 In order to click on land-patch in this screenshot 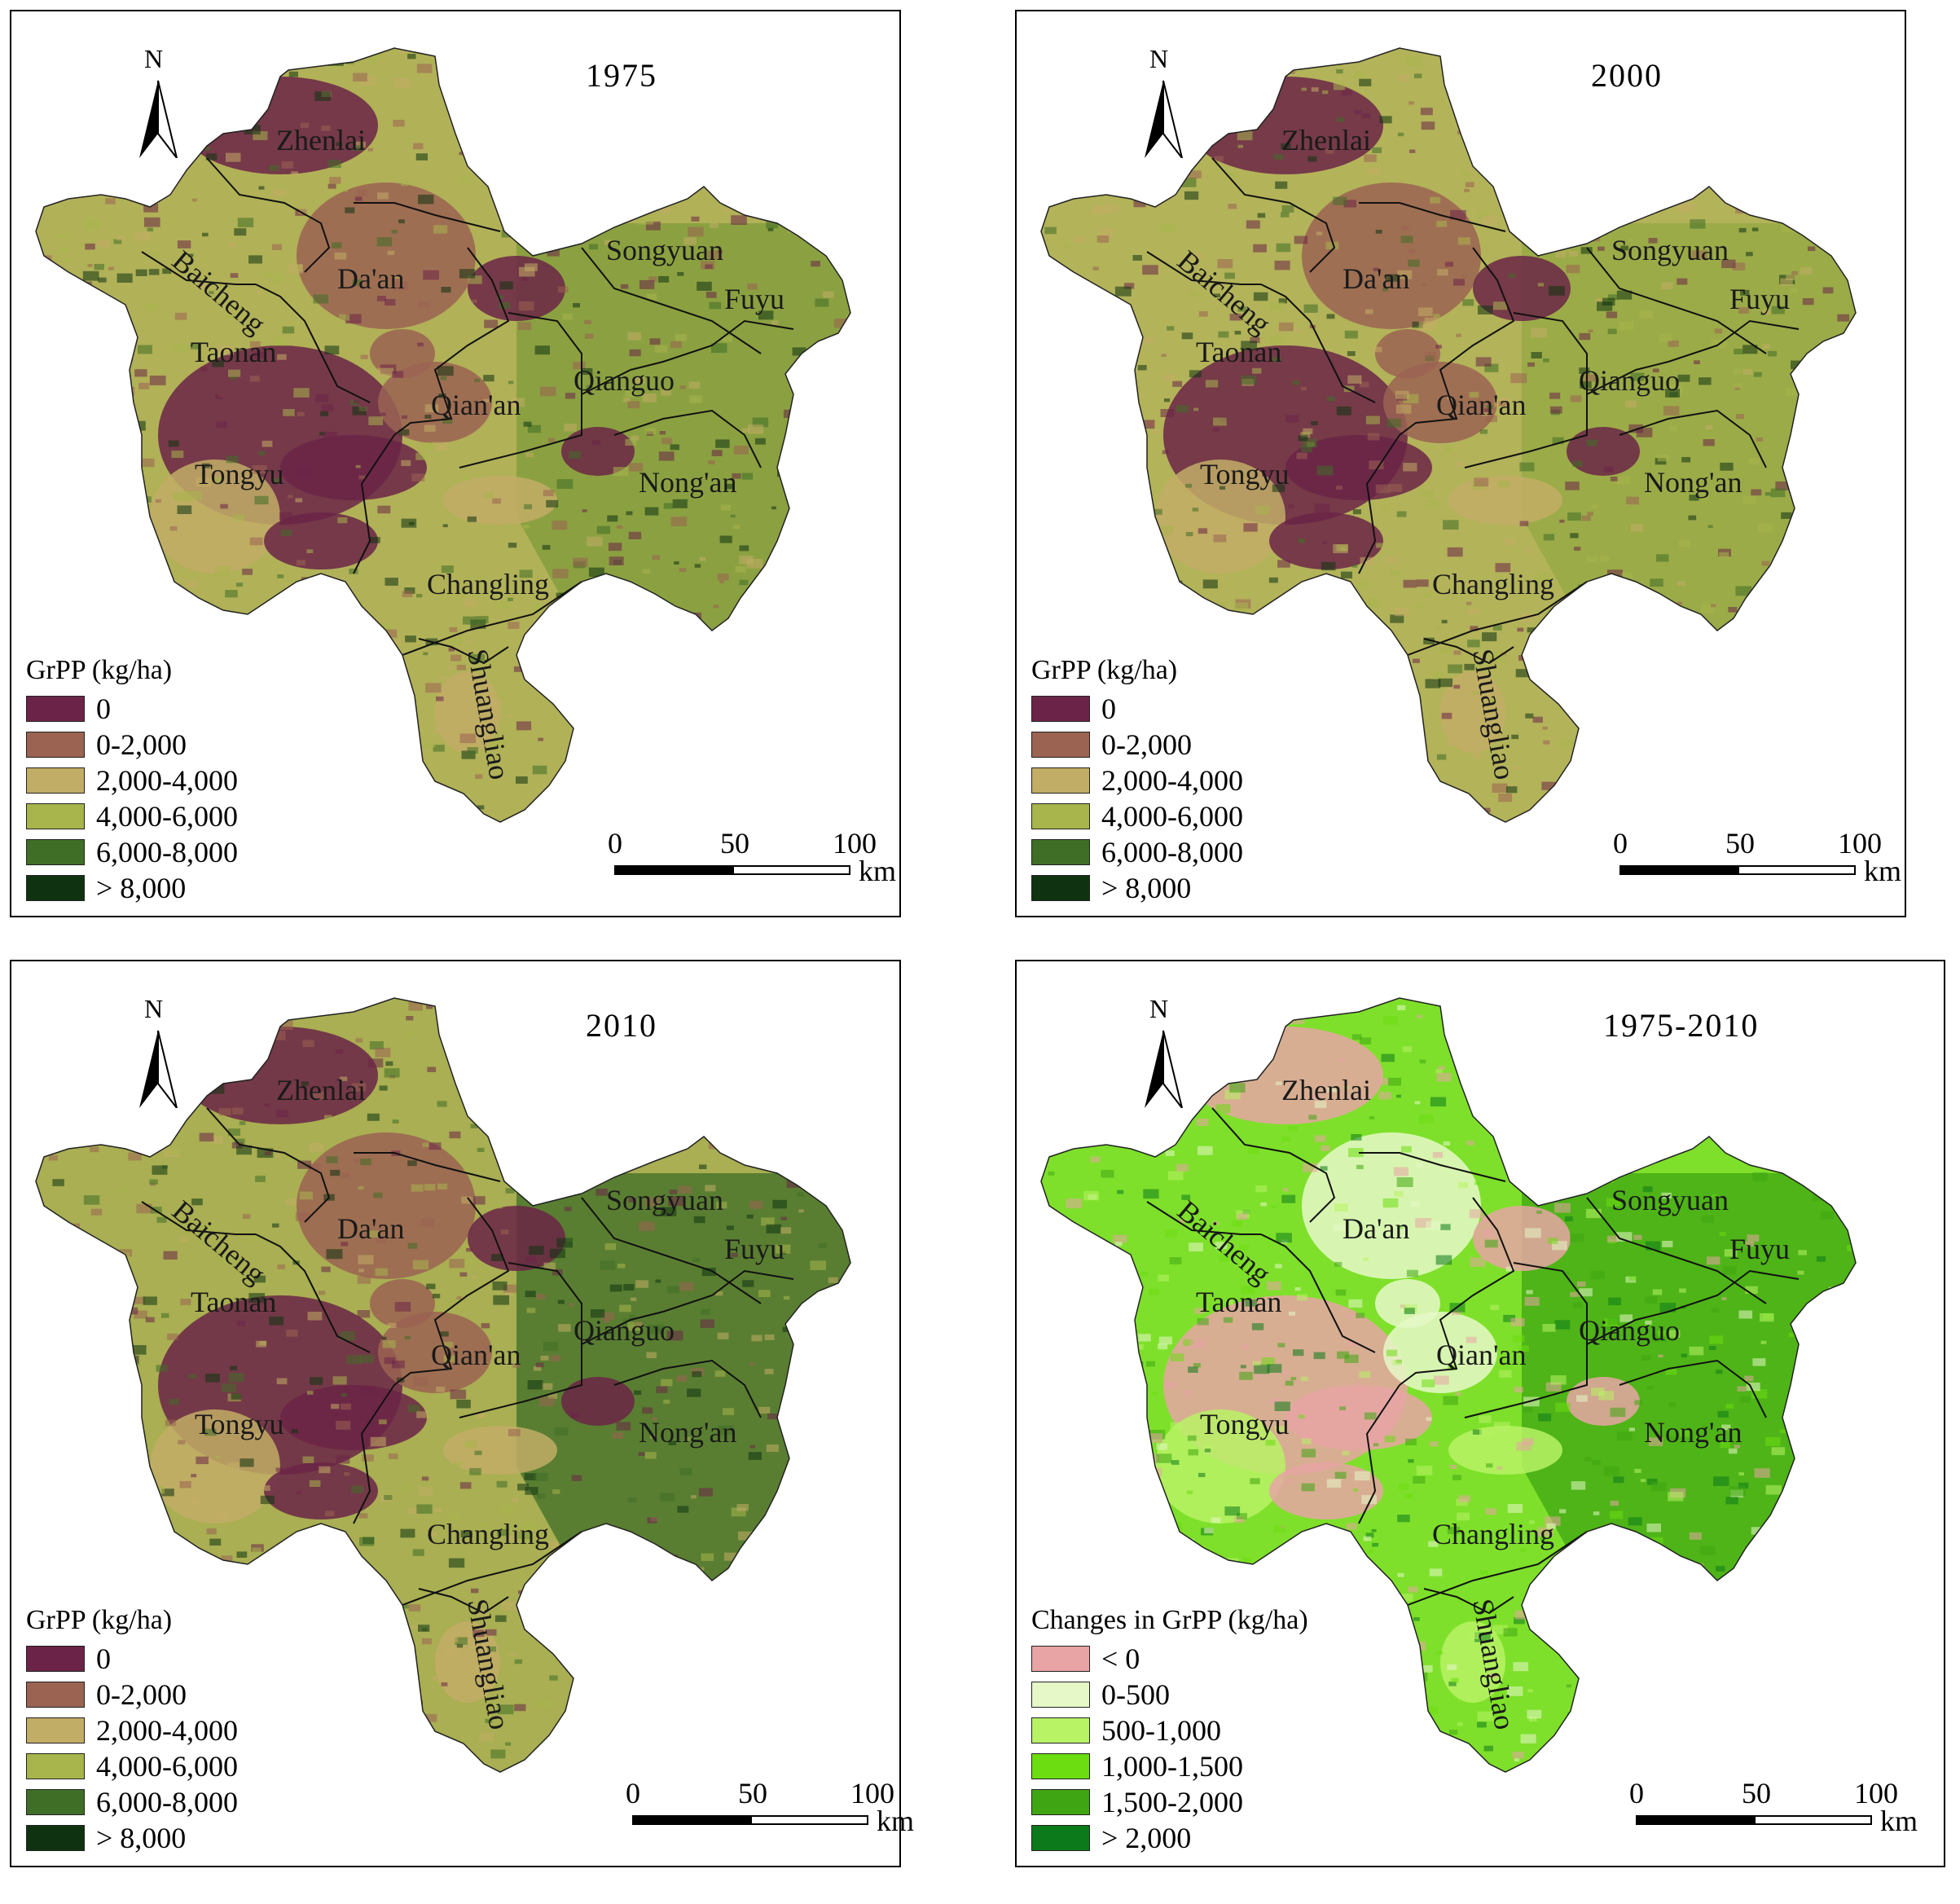, I will do `click(1220, 517)`.